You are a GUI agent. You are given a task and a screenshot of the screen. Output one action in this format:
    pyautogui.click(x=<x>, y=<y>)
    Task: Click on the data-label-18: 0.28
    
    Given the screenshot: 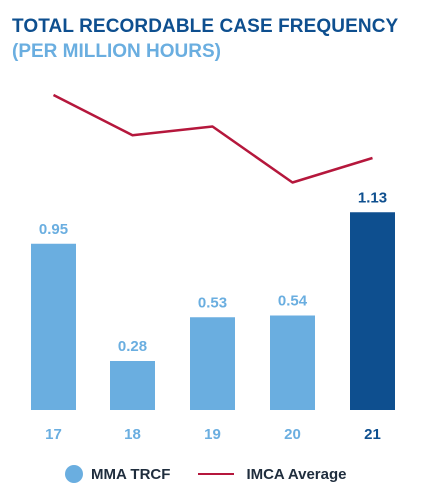 What is the action you would take?
    pyautogui.click(x=132, y=346)
    